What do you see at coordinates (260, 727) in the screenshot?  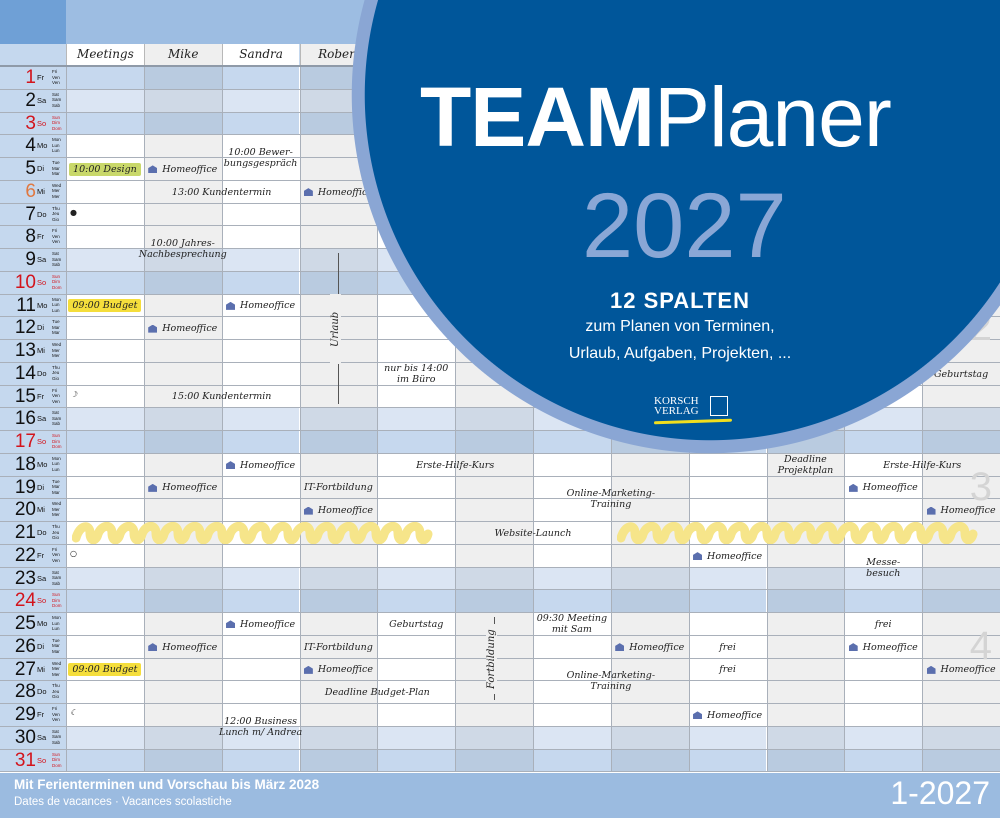 I see `calendar-event: 12:00 Business Lunch m/ Andrea` at bounding box center [260, 727].